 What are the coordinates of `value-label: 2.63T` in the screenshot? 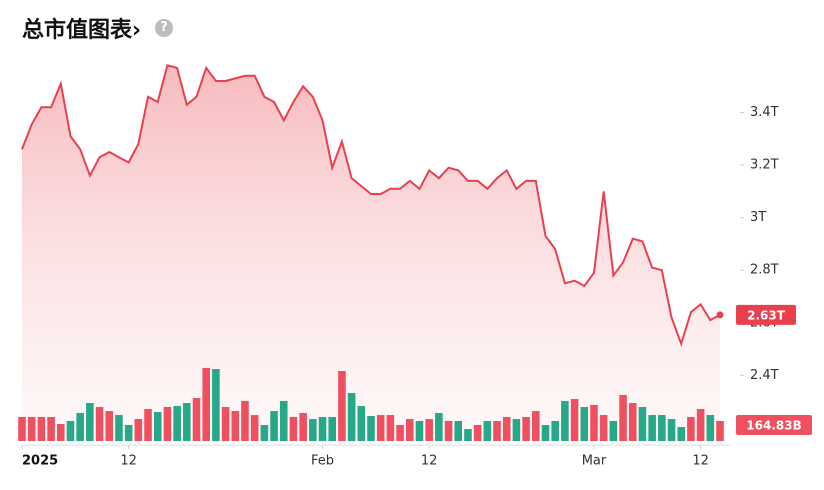 It's located at (766, 314).